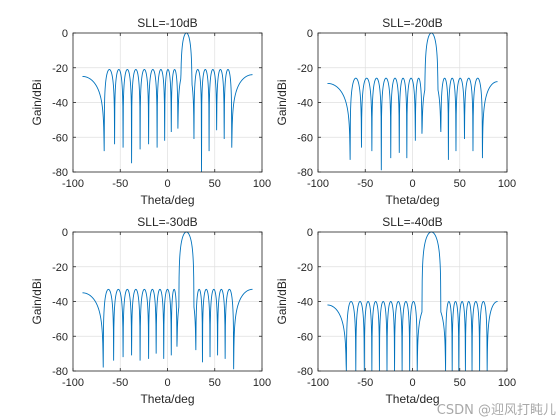 The height and width of the screenshot is (420, 560). Describe the element at coordinates (496, 410) in the screenshot. I see `watermark-text: CSDN @迎风打盹儿` at that location.